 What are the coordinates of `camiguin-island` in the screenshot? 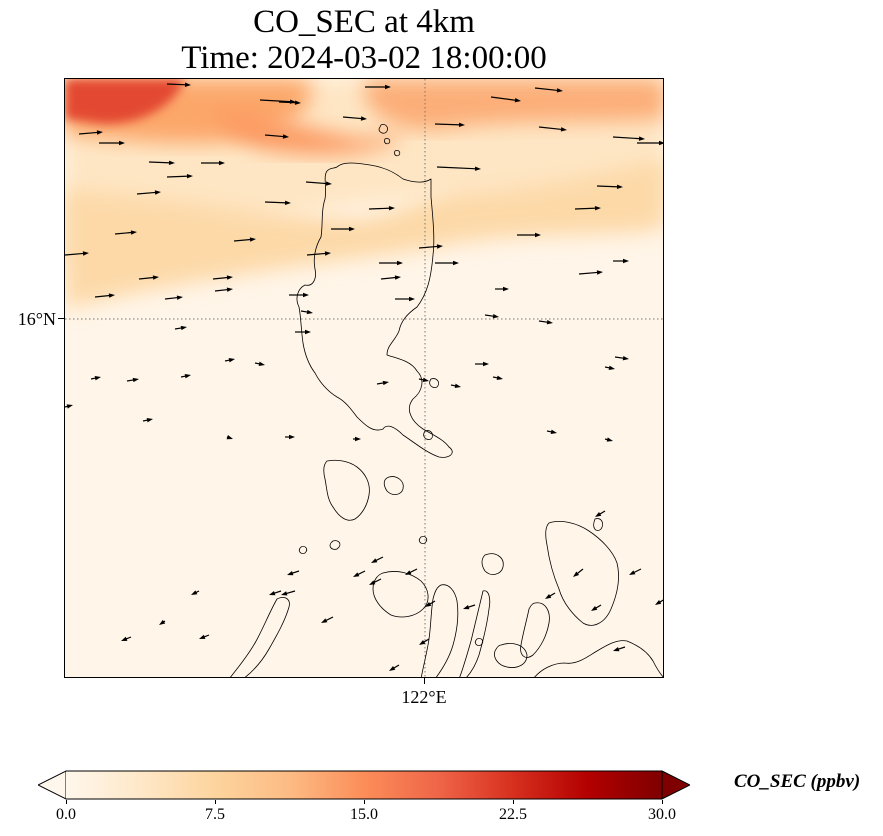 It's located at (397, 153).